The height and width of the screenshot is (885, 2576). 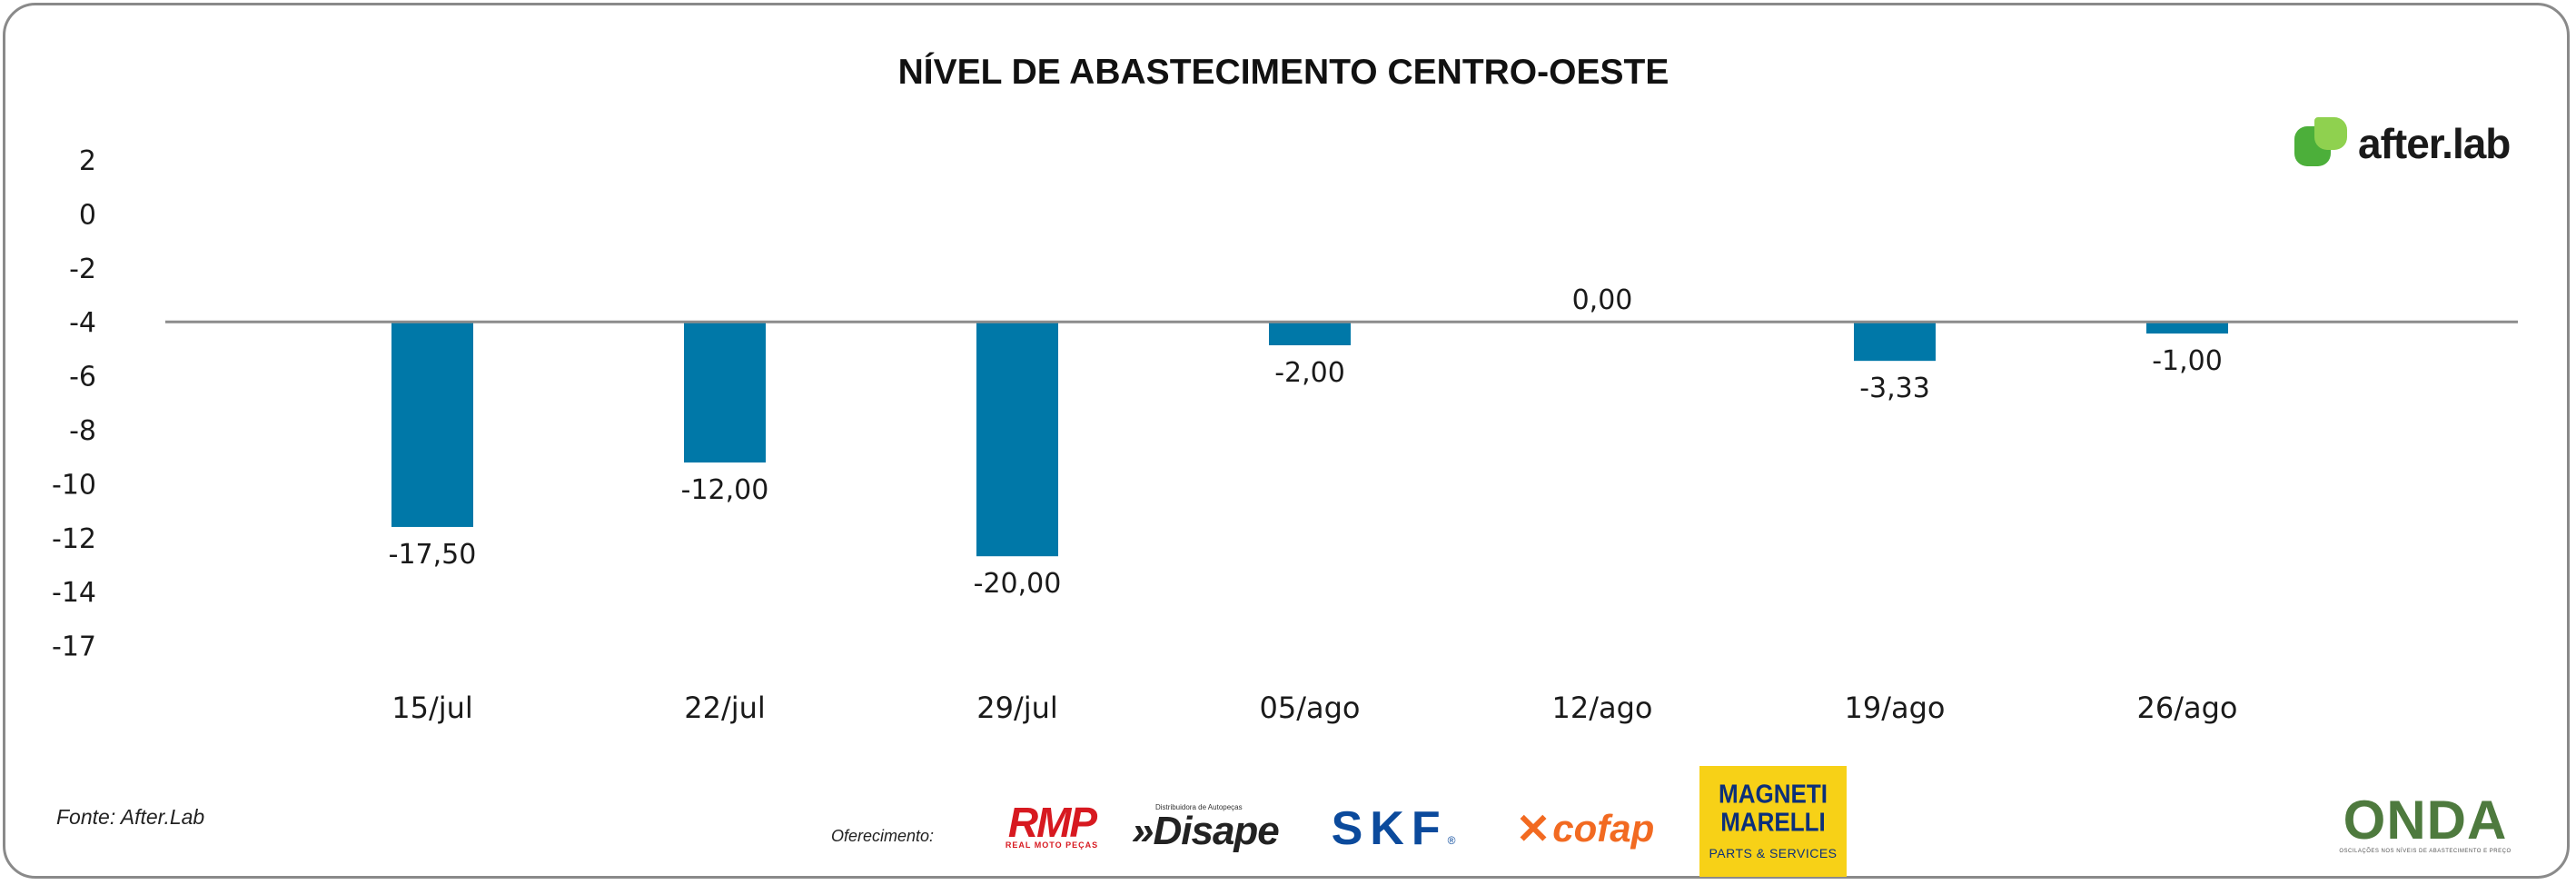 I want to click on y-axis: 2 0 -2 -4 -6 -8 -10 -12 -14 -17, so click(x=74, y=404).